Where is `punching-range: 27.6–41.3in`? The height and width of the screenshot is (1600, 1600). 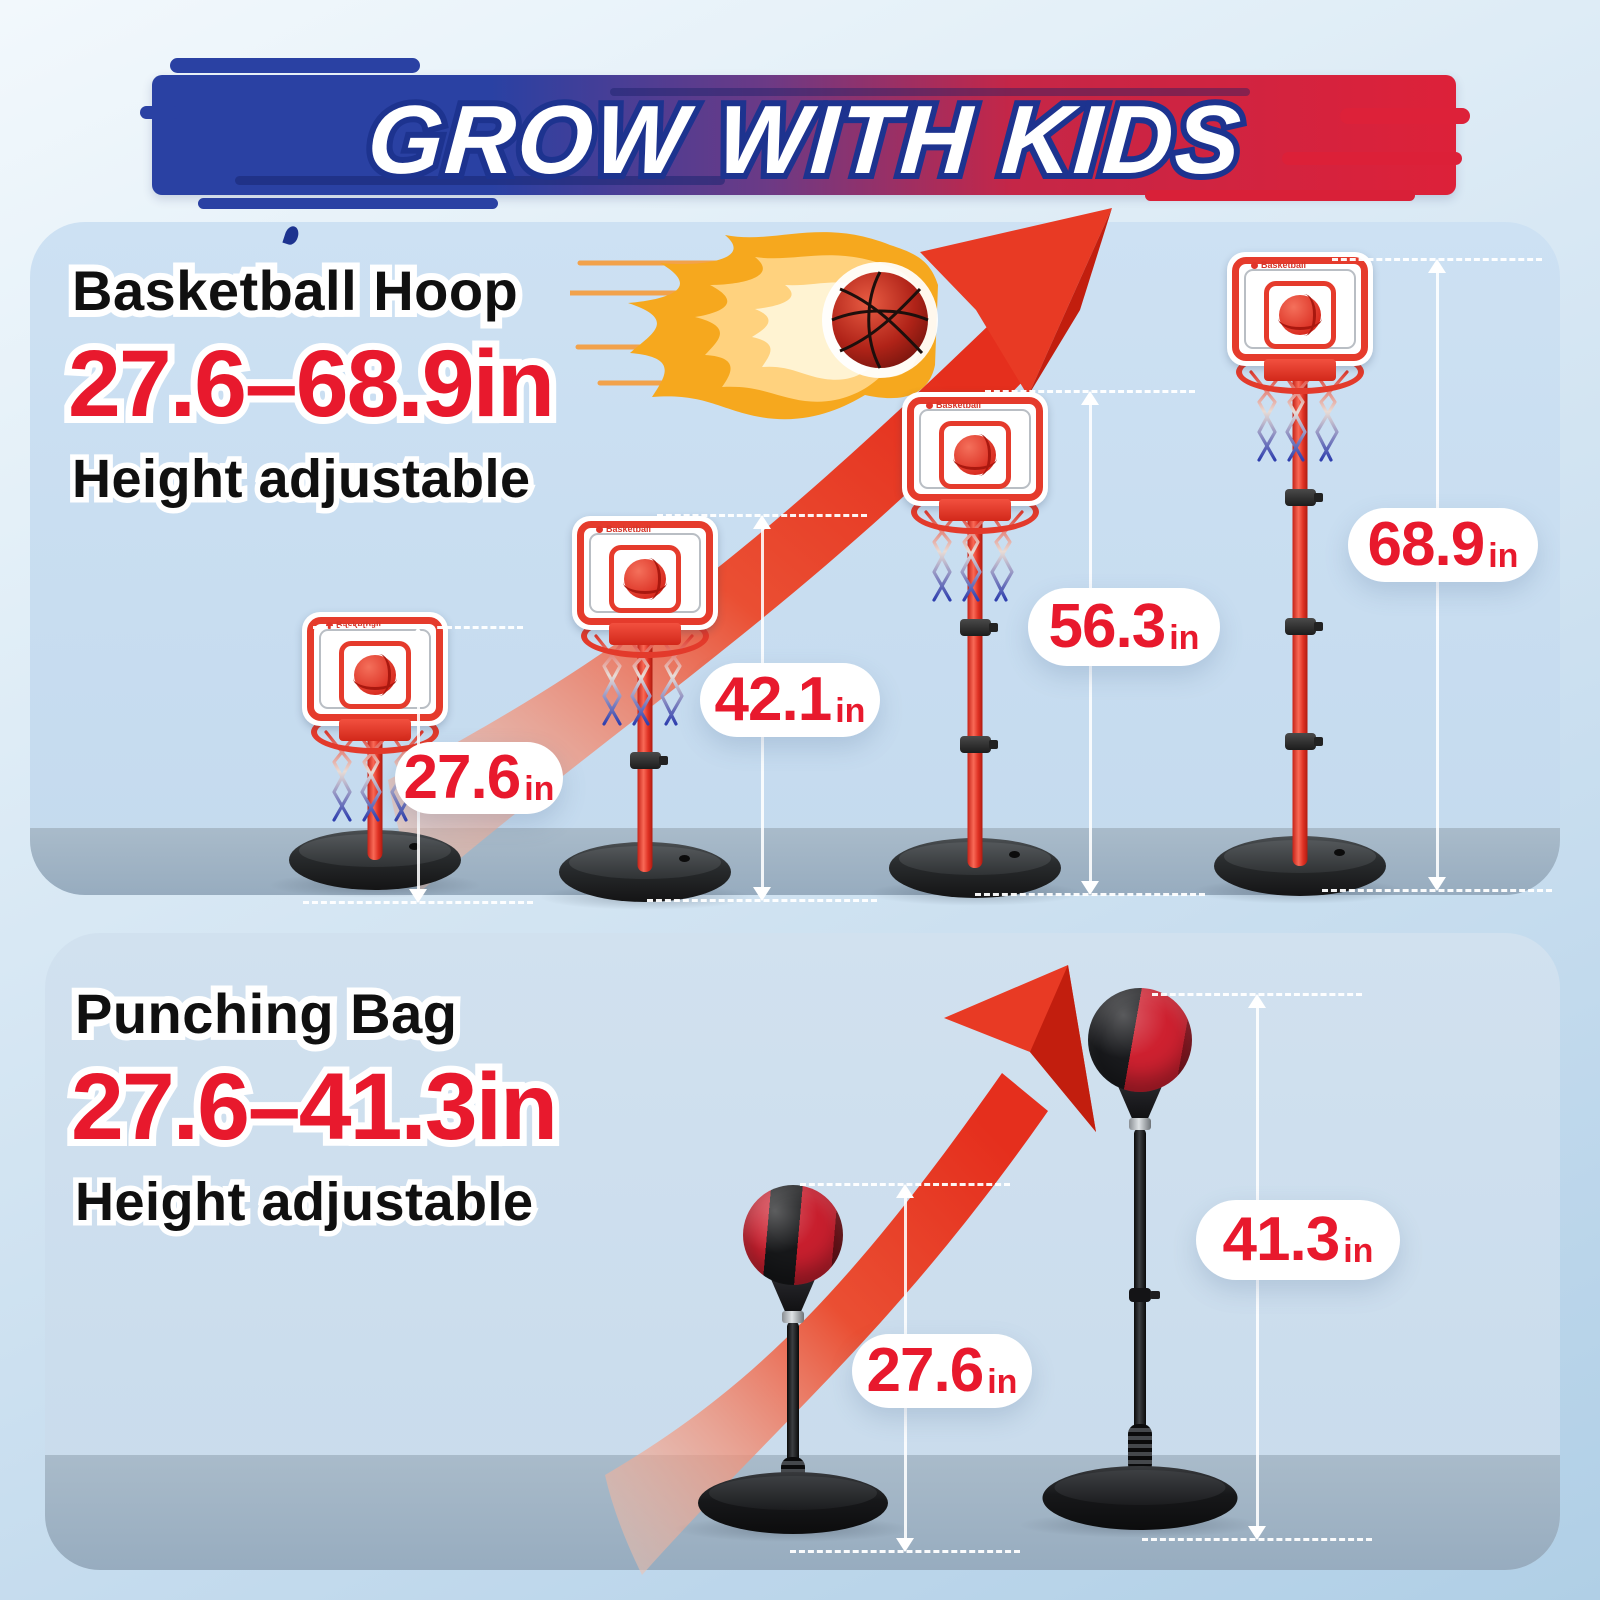
punching-range: 27.6–41.3in is located at coordinates (314, 1107).